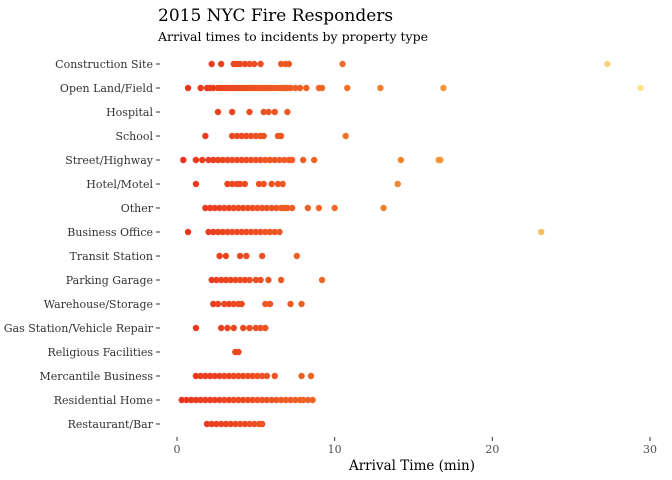  What do you see at coordinates (119, 184) in the screenshot?
I see `y-tick-label: Hotel/Motel` at bounding box center [119, 184].